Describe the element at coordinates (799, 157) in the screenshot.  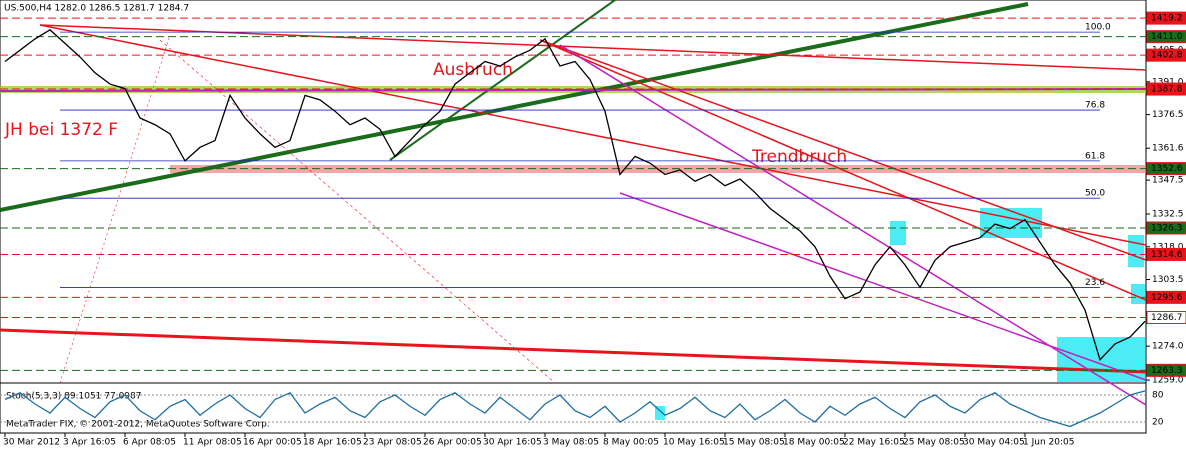
I see `annotation: Trendbruch` at that location.